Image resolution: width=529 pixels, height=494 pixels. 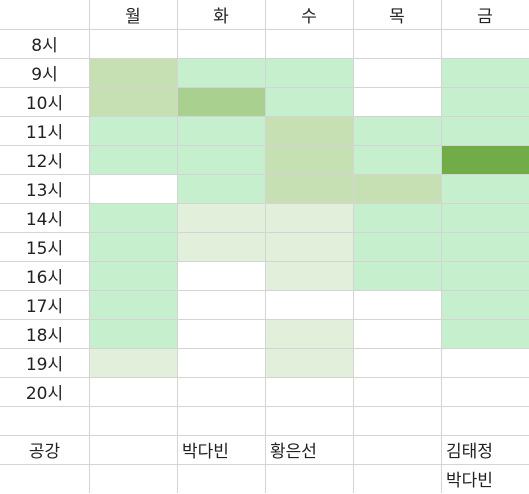 What do you see at coordinates (44, 46) in the screenshot?
I see `hour-label: 8시` at bounding box center [44, 46].